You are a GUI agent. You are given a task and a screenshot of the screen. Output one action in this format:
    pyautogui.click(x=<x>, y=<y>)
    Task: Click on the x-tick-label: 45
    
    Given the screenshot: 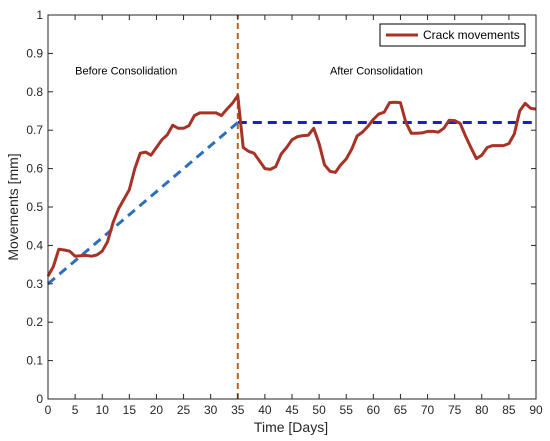 What is the action you would take?
    pyautogui.click(x=292, y=410)
    